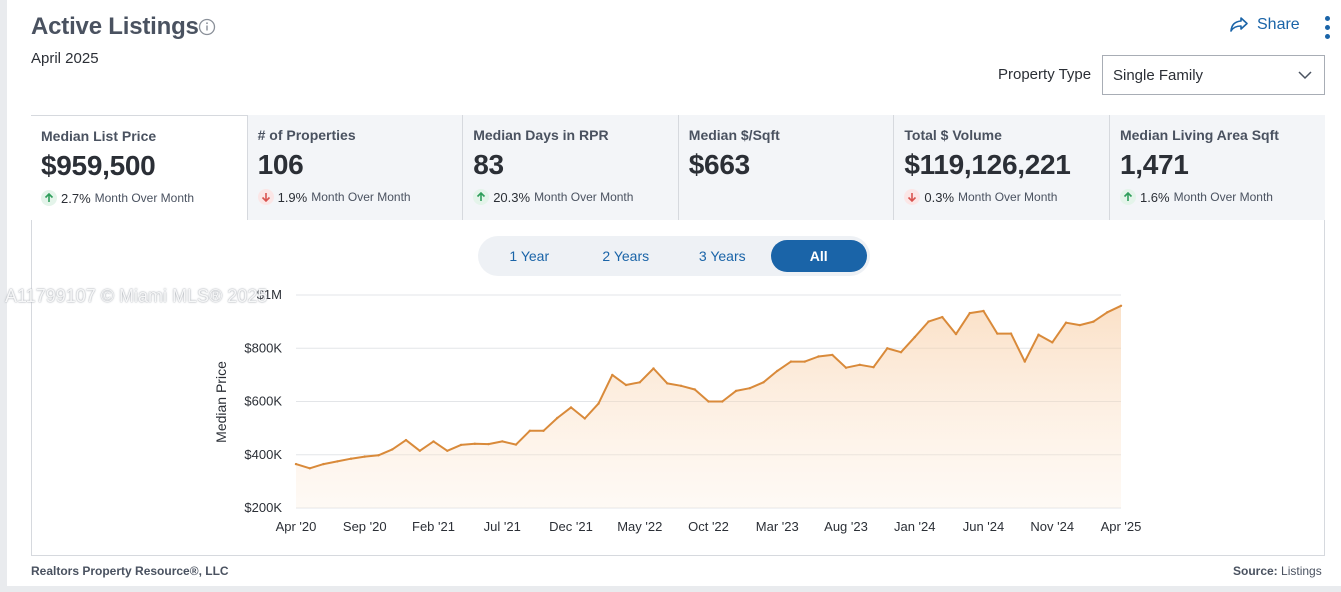 This screenshot has height=592, width=1341. I want to click on kpi-value: $959,500, so click(98, 165).